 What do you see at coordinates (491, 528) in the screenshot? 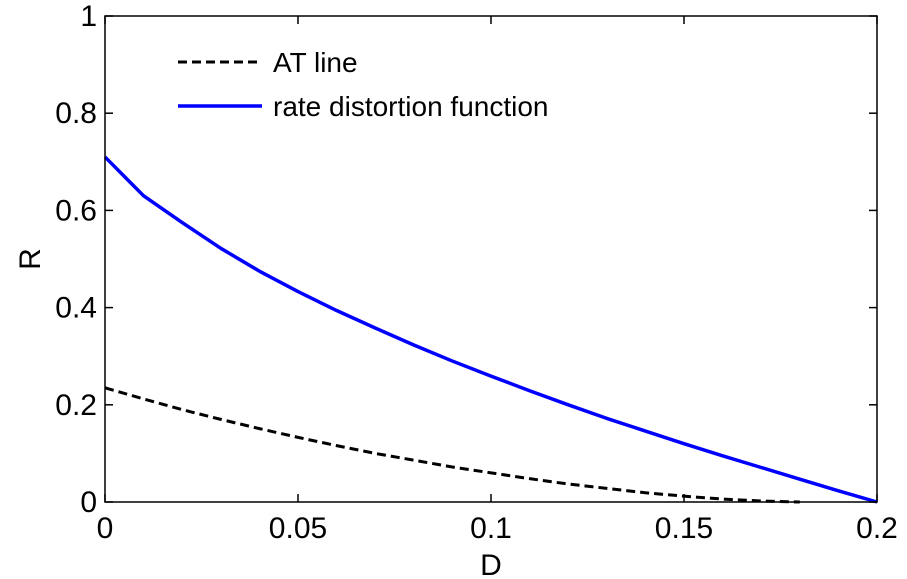
I see `x-tick-label: 0.1` at bounding box center [491, 528].